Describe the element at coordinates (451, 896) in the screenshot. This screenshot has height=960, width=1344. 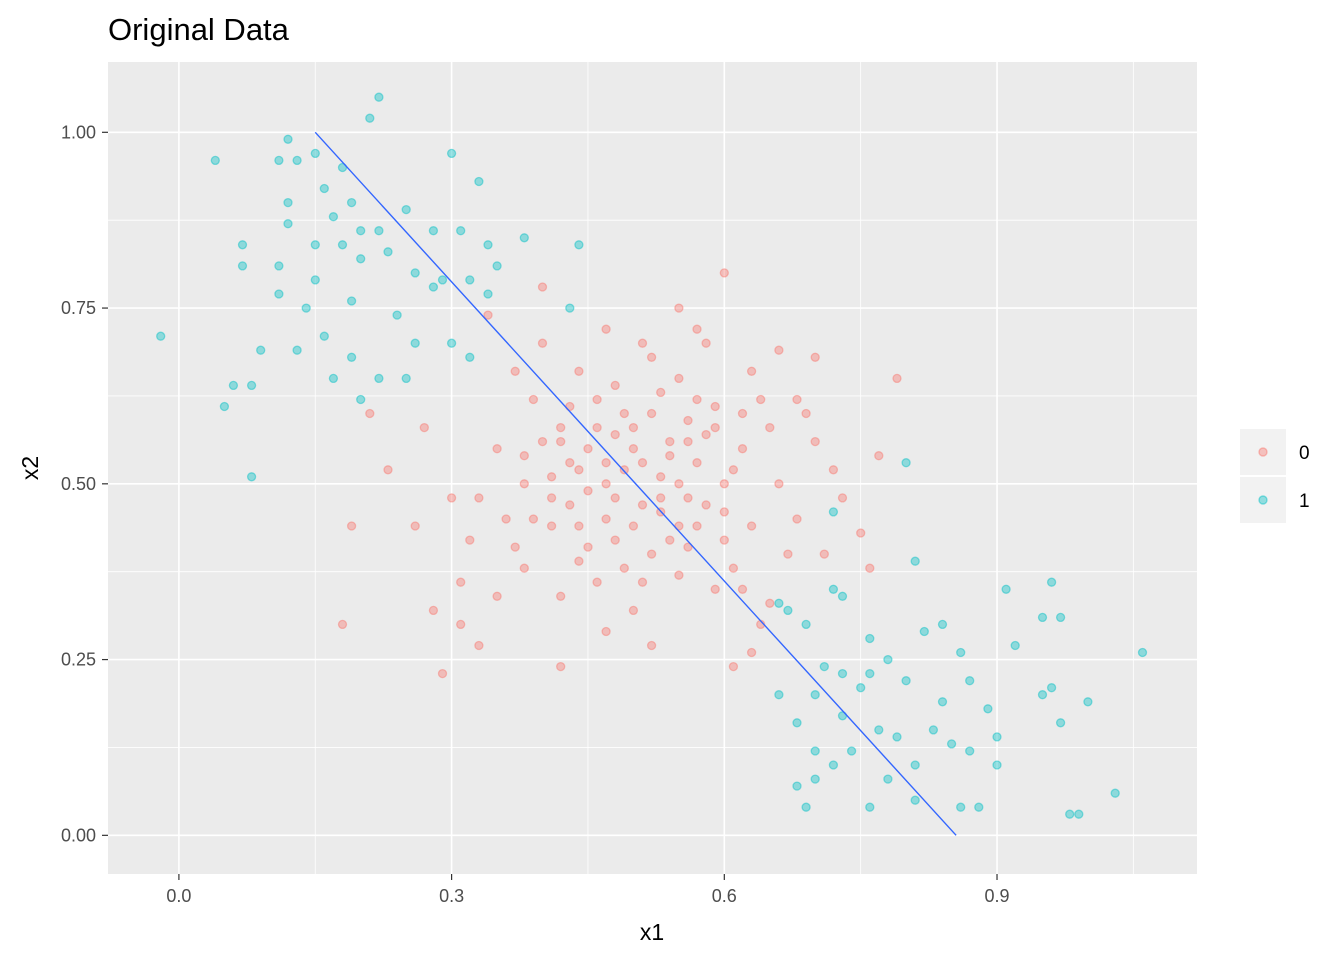
I see `x-tick-label: 0.3` at that location.